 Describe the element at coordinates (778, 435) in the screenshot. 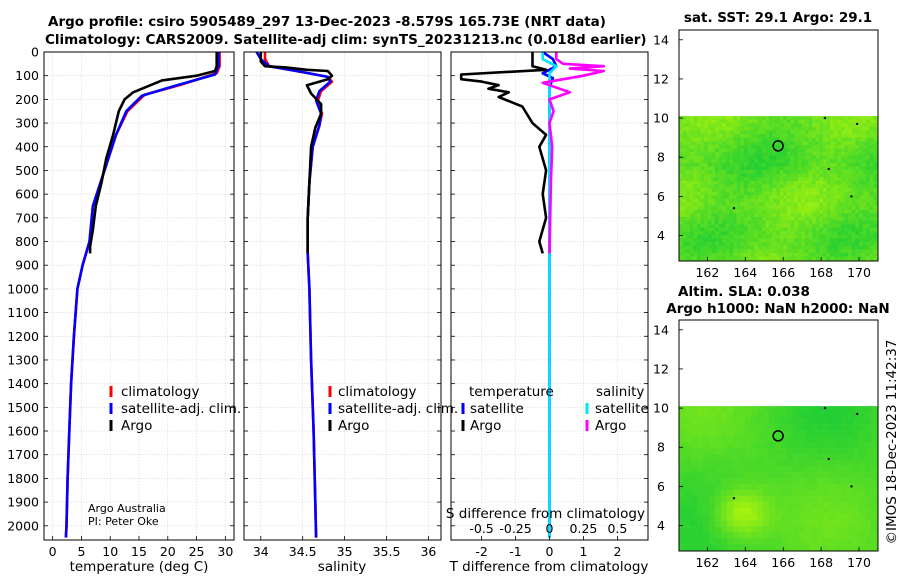

I see `map-frame` at that location.